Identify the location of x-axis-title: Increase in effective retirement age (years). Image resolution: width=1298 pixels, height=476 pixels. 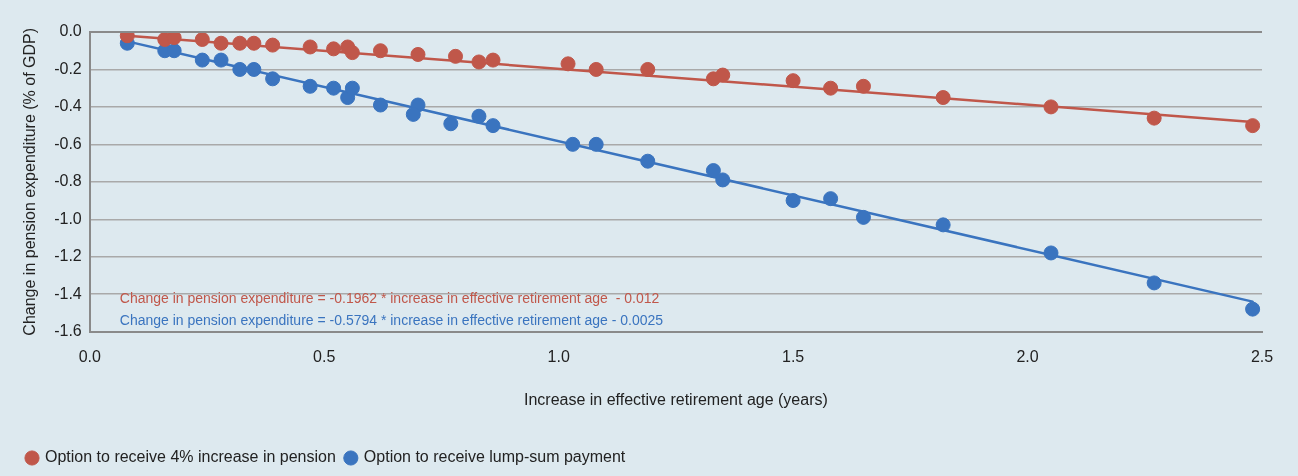
(675, 399).